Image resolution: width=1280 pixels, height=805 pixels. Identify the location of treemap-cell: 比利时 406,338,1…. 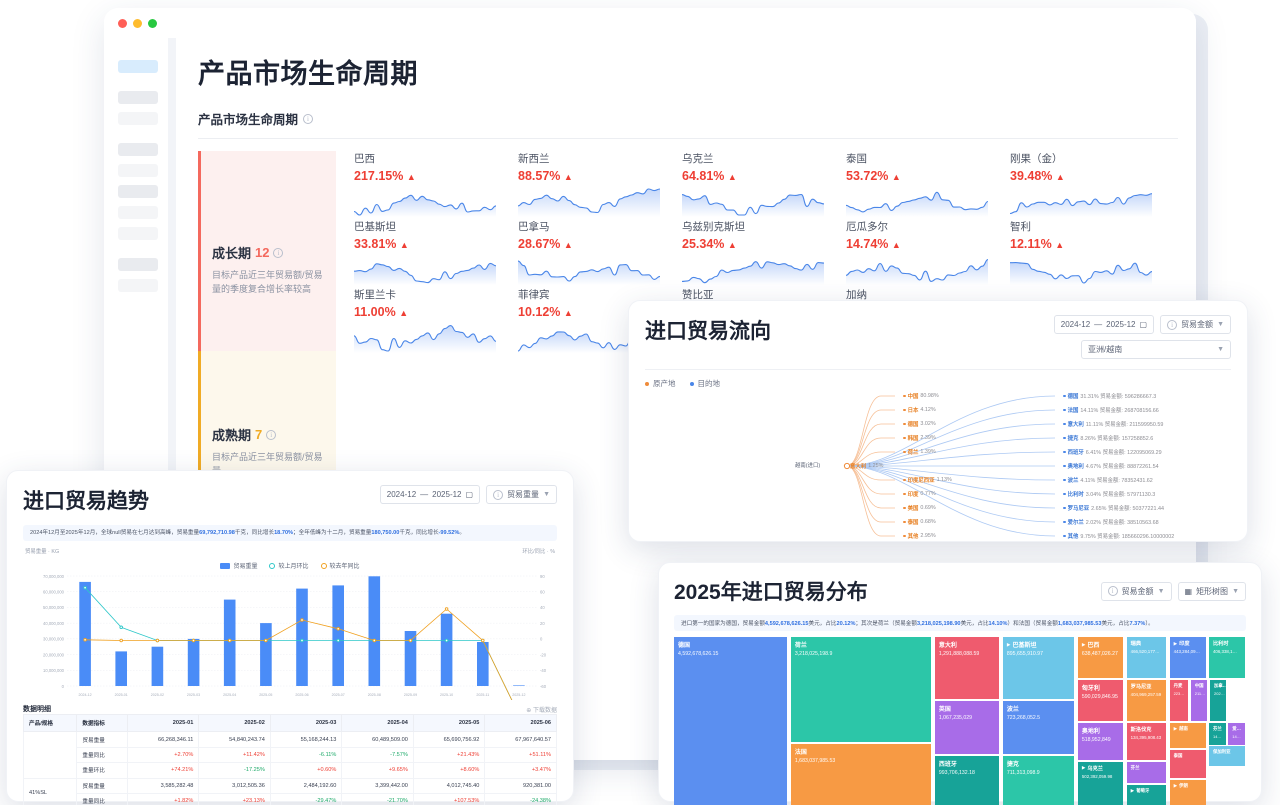
(1226, 658).